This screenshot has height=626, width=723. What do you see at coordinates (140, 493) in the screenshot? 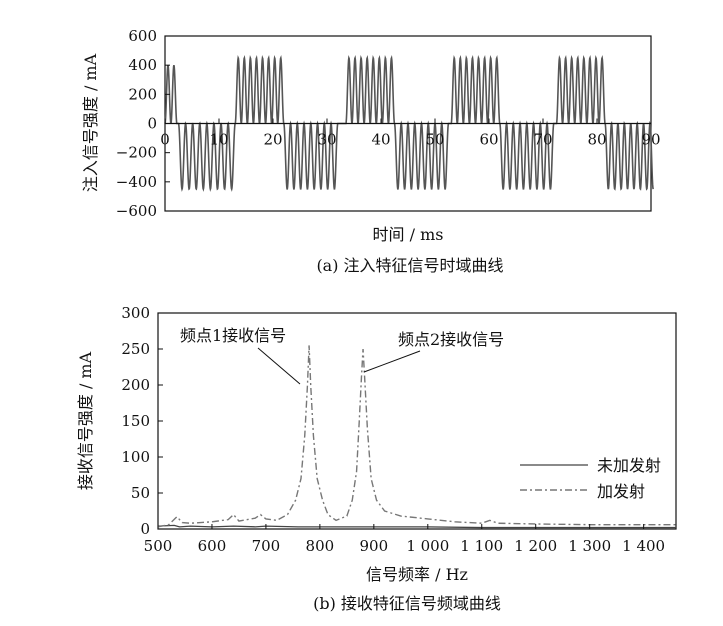
I see `chart-b-y-tick-label: 50` at bounding box center [140, 493].